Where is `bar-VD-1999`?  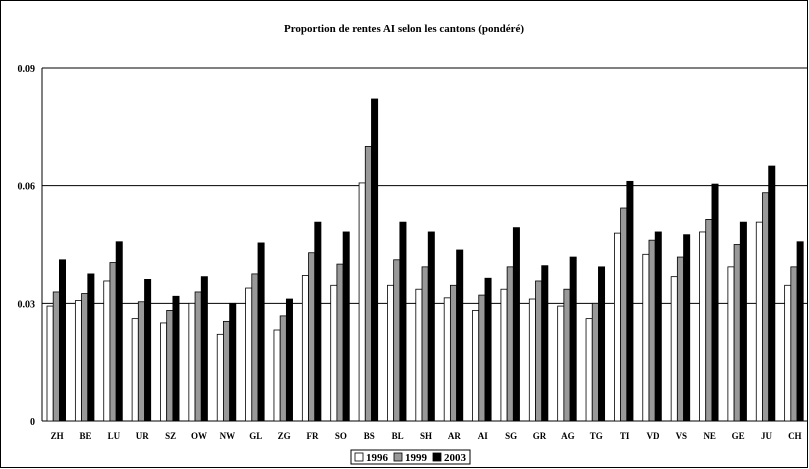 bar-VD-1999 is located at coordinates (652, 330).